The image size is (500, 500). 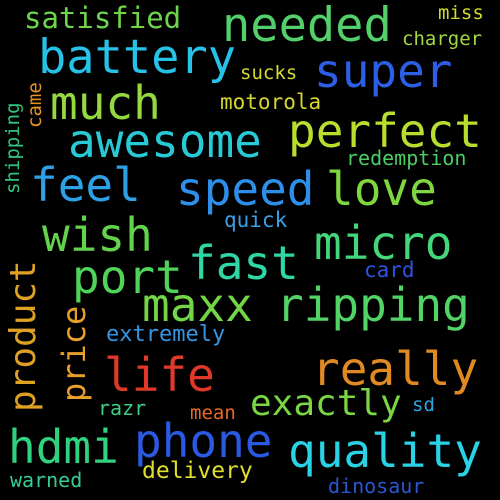 I want to click on word-card: card, so click(x=389, y=270).